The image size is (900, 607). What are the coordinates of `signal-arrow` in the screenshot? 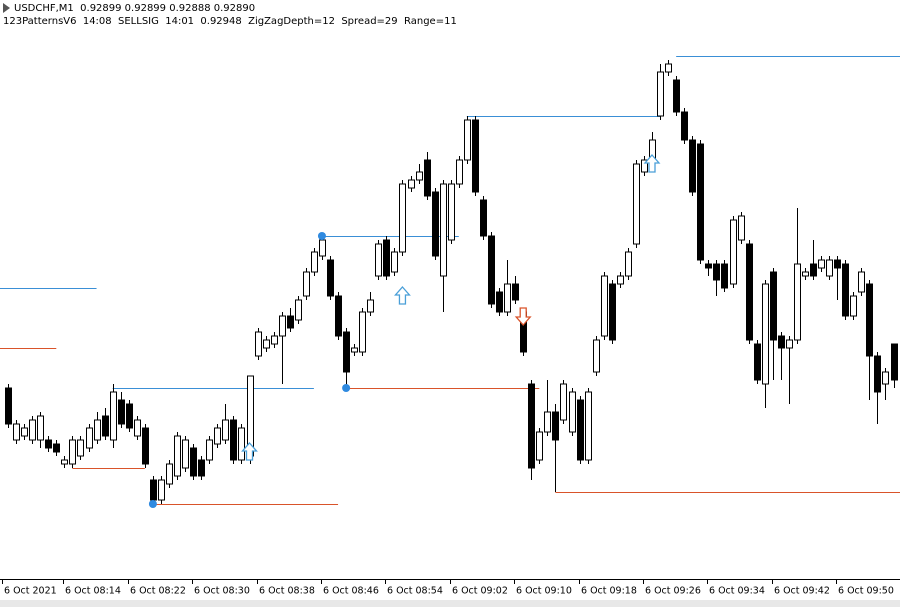 It's located at (249, 451).